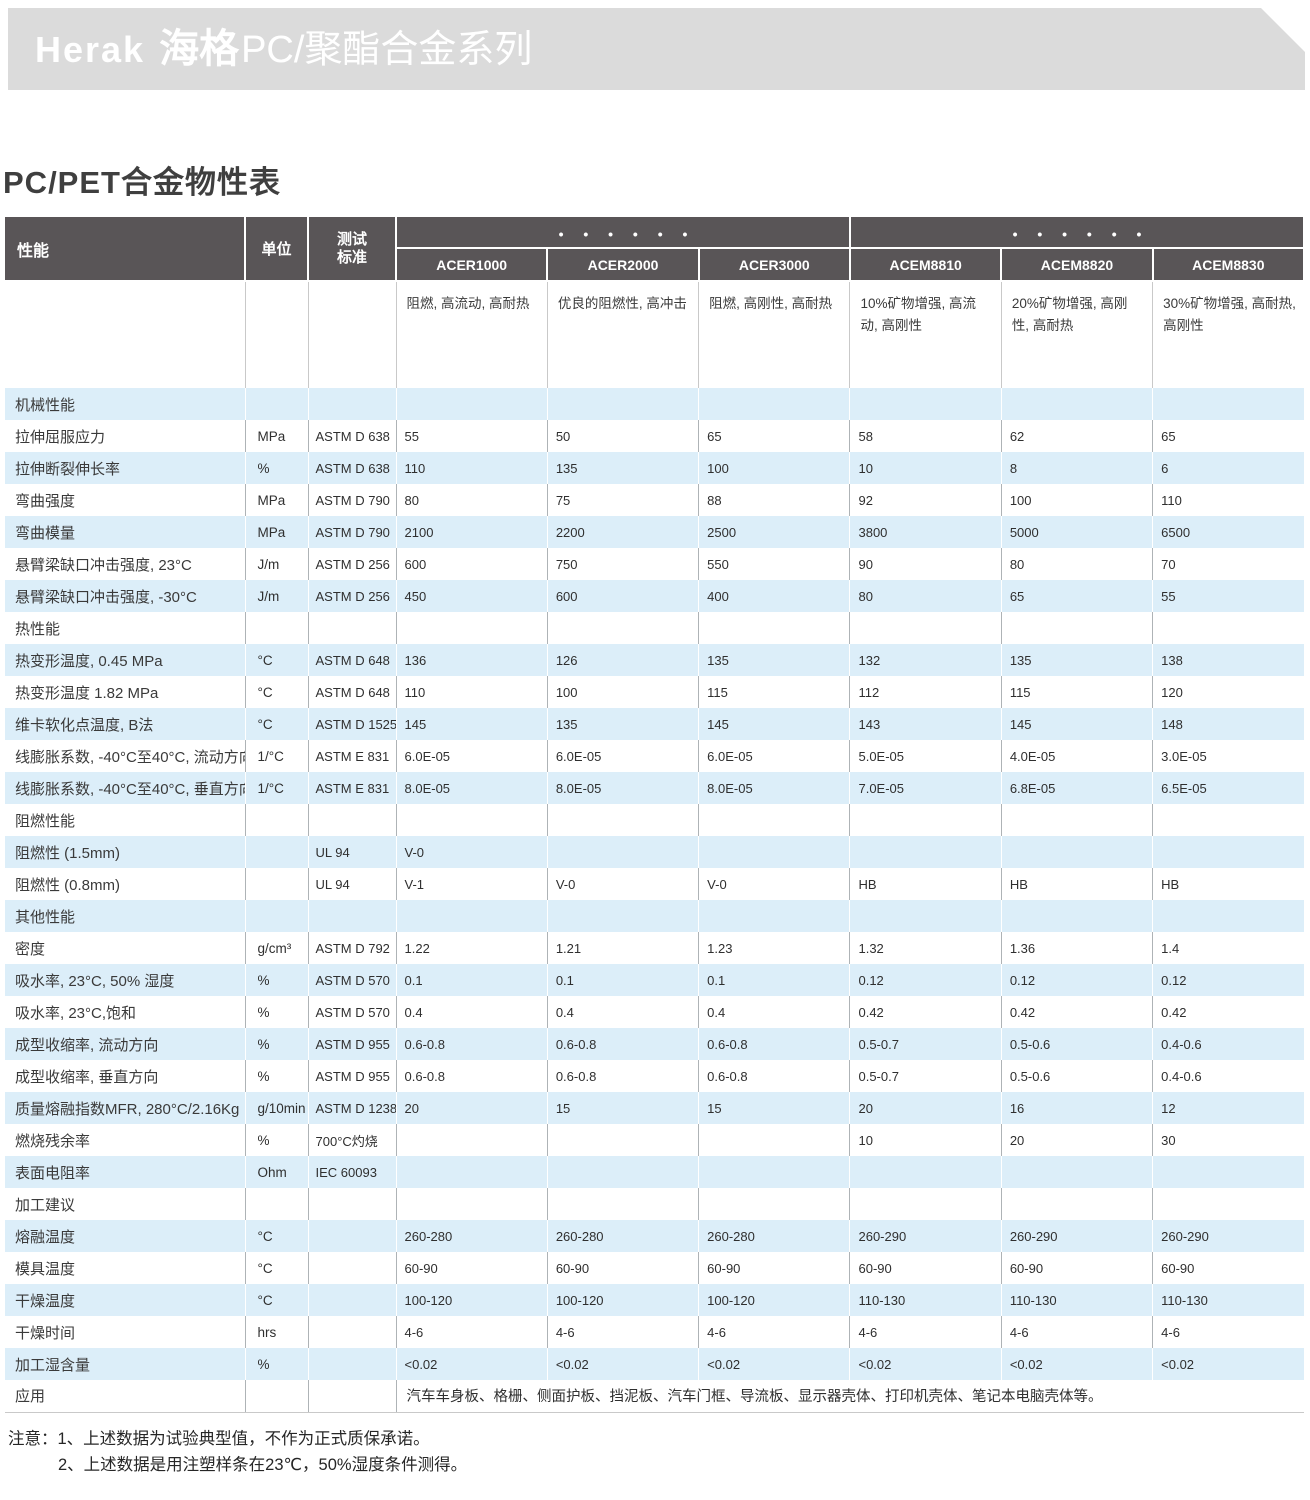 The height and width of the screenshot is (1500, 1310). What do you see at coordinates (68, 469) in the screenshot?
I see `property-label-cell: 拉伸断裂伸长率` at bounding box center [68, 469].